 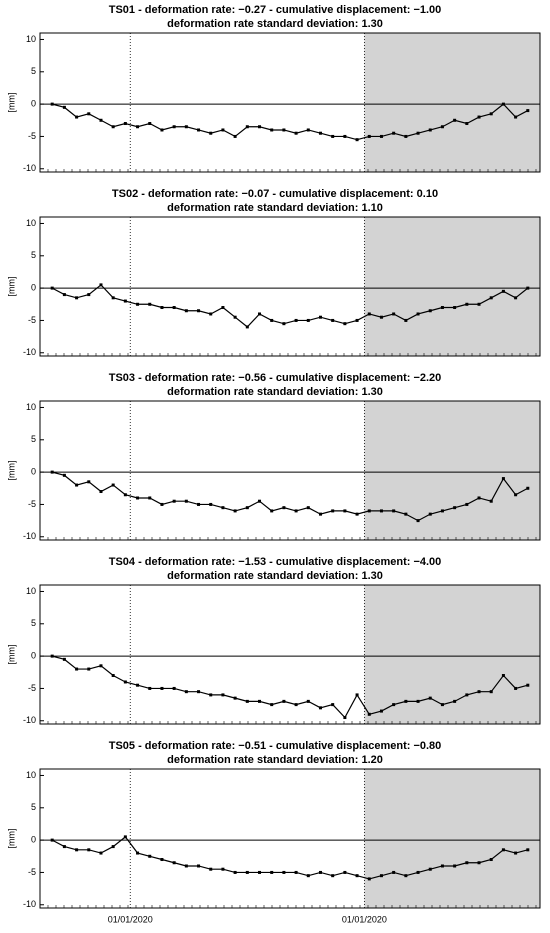 I want to click on x-tick-label: 01/01/2020, so click(x=130, y=919).